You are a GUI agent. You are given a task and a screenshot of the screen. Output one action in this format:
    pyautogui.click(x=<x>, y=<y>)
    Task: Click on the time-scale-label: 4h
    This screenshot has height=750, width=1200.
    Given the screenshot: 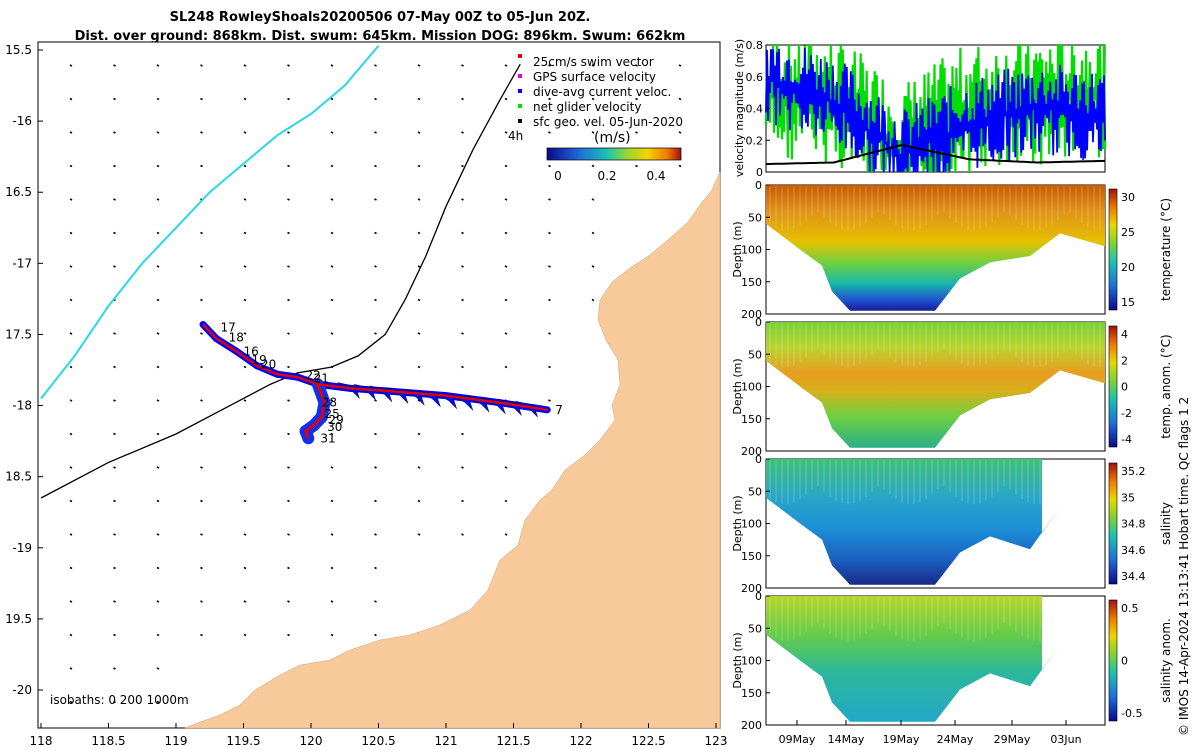 What is the action you would take?
    pyautogui.click(x=515, y=136)
    